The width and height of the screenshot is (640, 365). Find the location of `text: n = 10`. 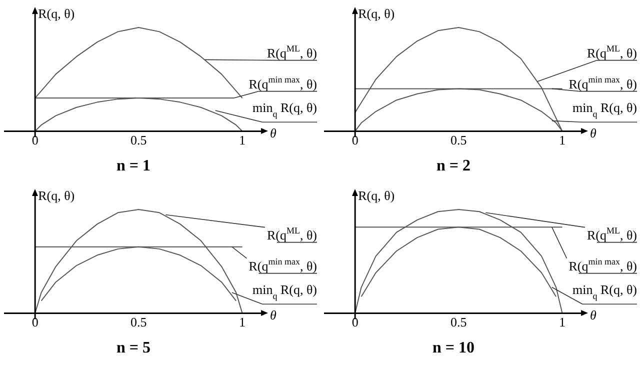

text: n = 10 is located at coordinates (453, 348).